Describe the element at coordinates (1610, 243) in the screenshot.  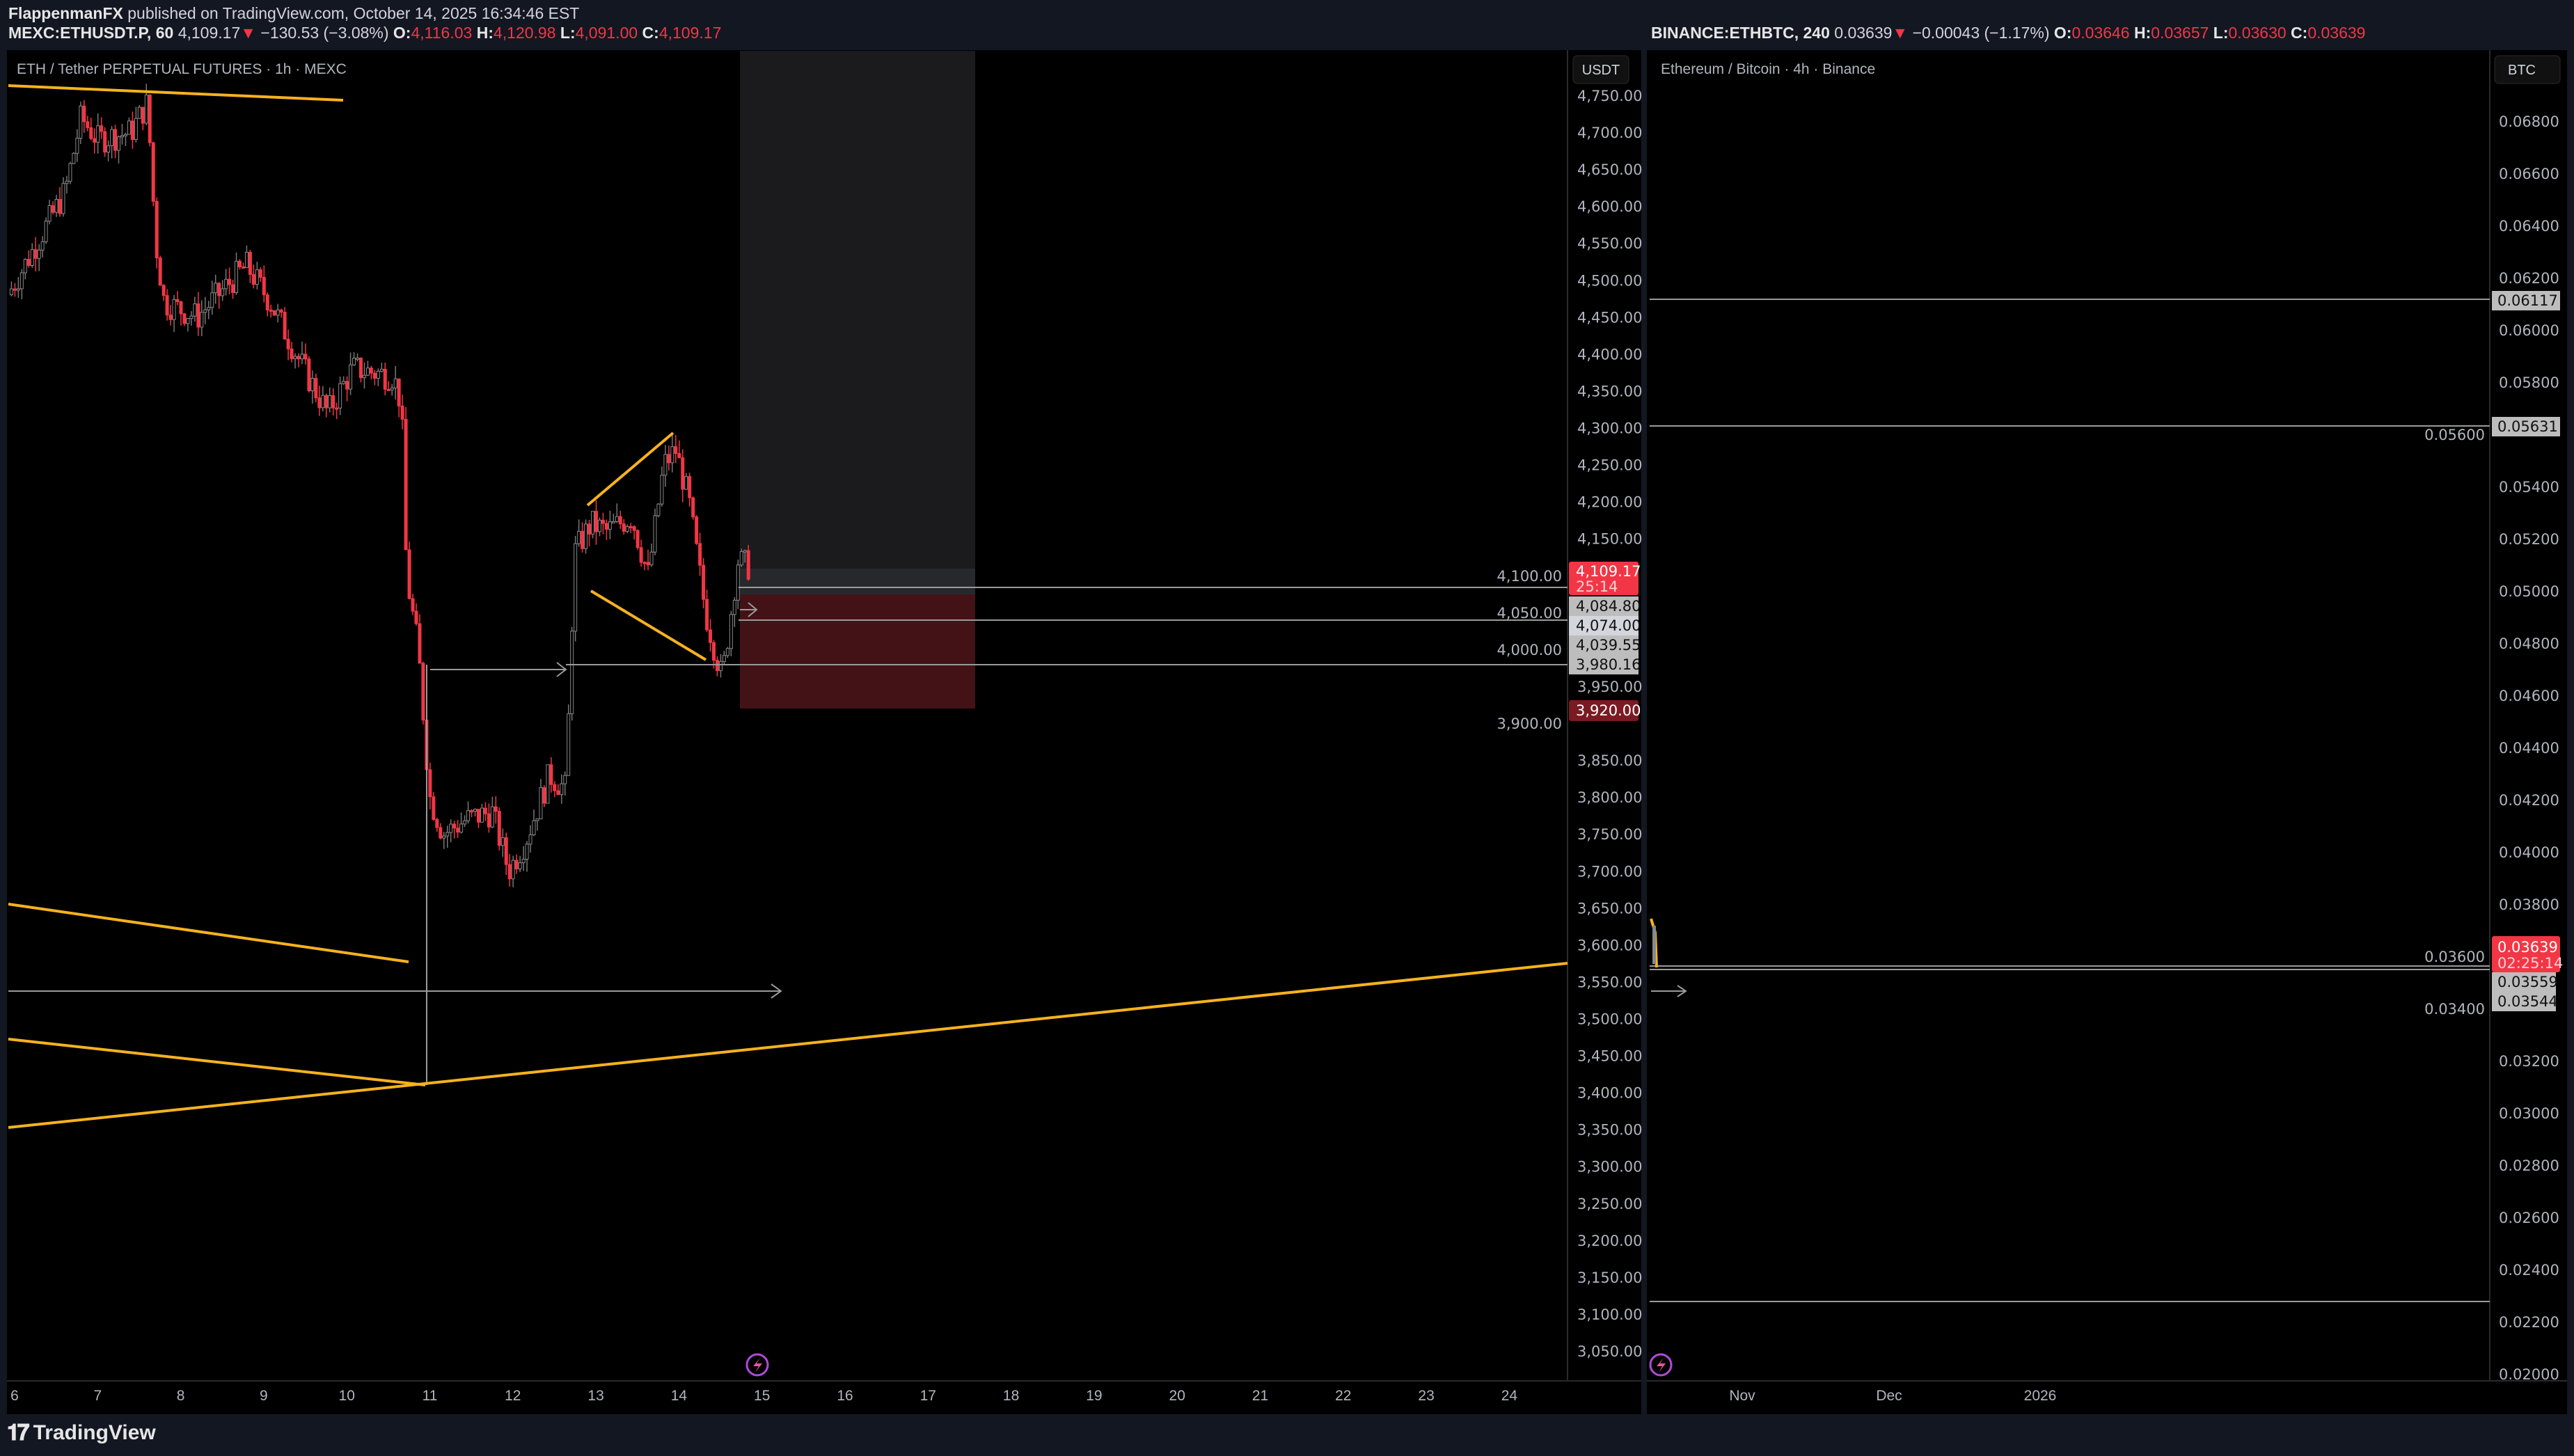
I see `price-tick: 4,550.00` at that location.